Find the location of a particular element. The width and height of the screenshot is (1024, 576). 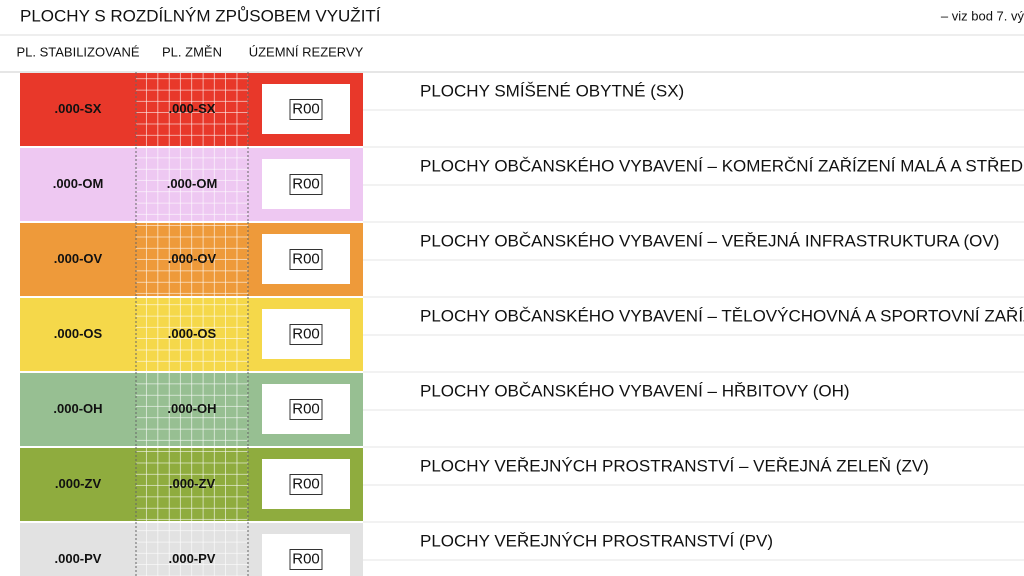

change-code: .000-OM is located at coordinates (192, 183).